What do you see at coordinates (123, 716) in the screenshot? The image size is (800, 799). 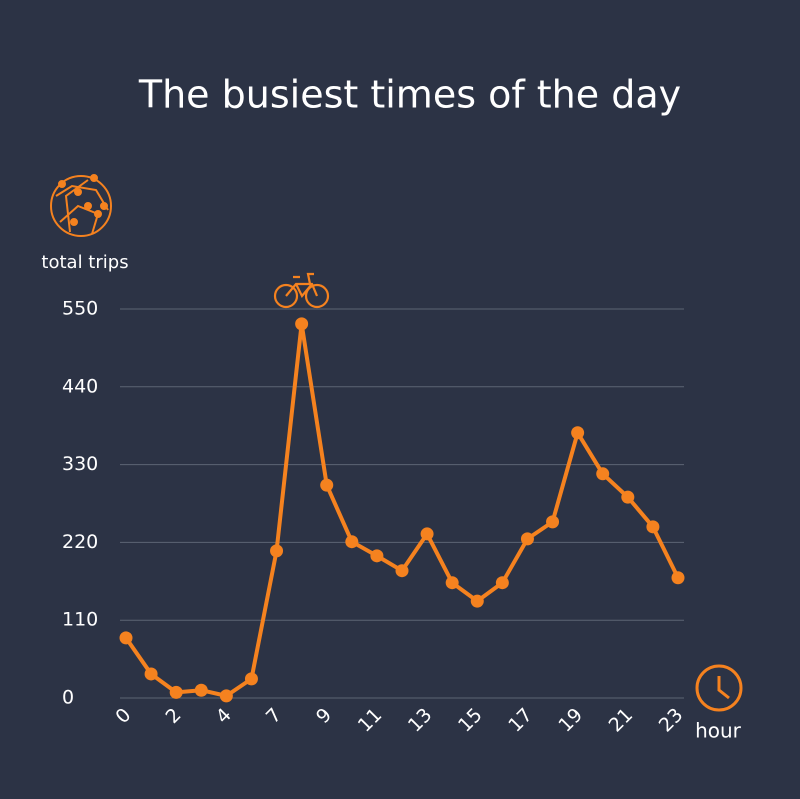 I see `x-tick-label: 0` at bounding box center [123, 716].